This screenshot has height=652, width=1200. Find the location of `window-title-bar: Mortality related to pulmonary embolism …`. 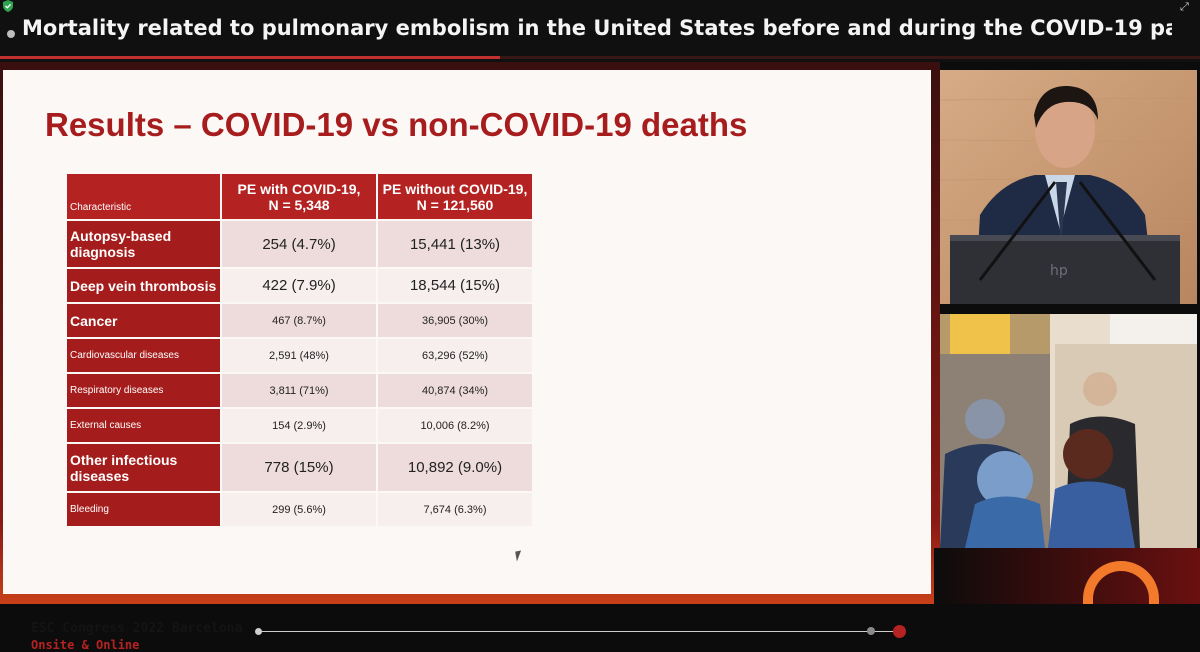

window-title-bar: Mortality related to pulmonary embolism … is located at coordinates (600, 31).